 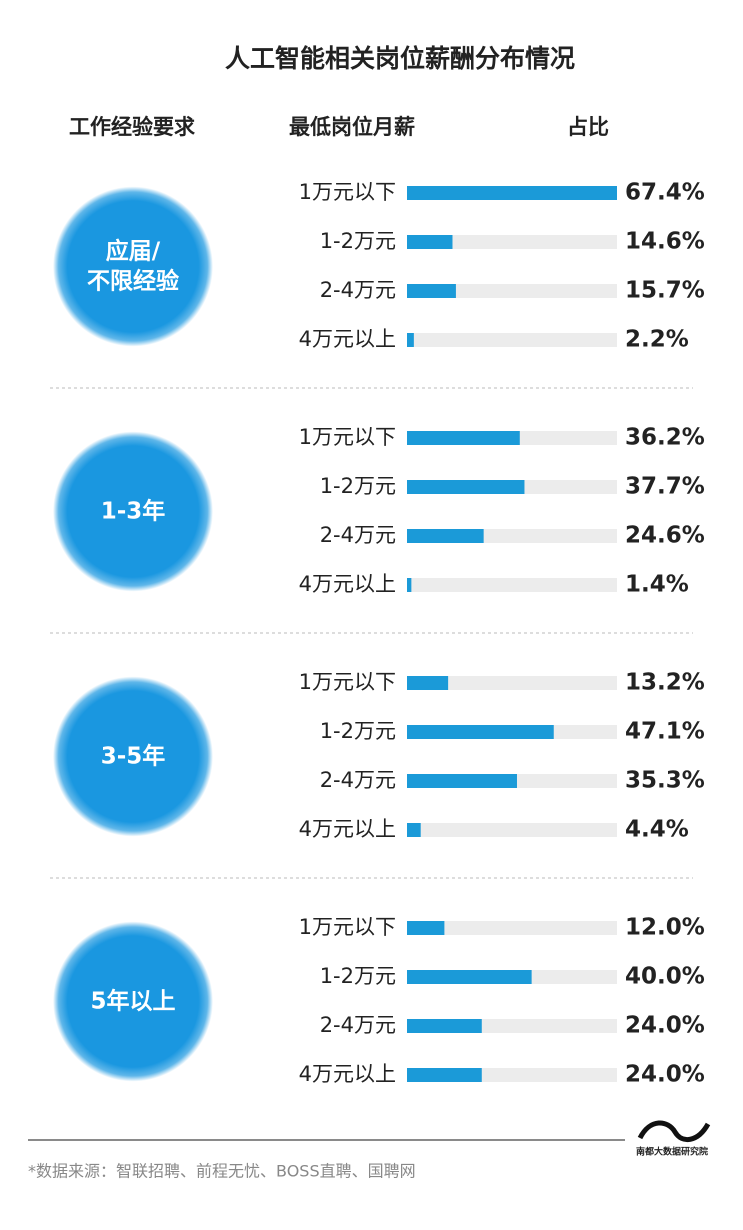 What do you see at coordinates (665, 242) in the screenshot?
I see `value-label: 14.6%` at bounding box center [665, 242].